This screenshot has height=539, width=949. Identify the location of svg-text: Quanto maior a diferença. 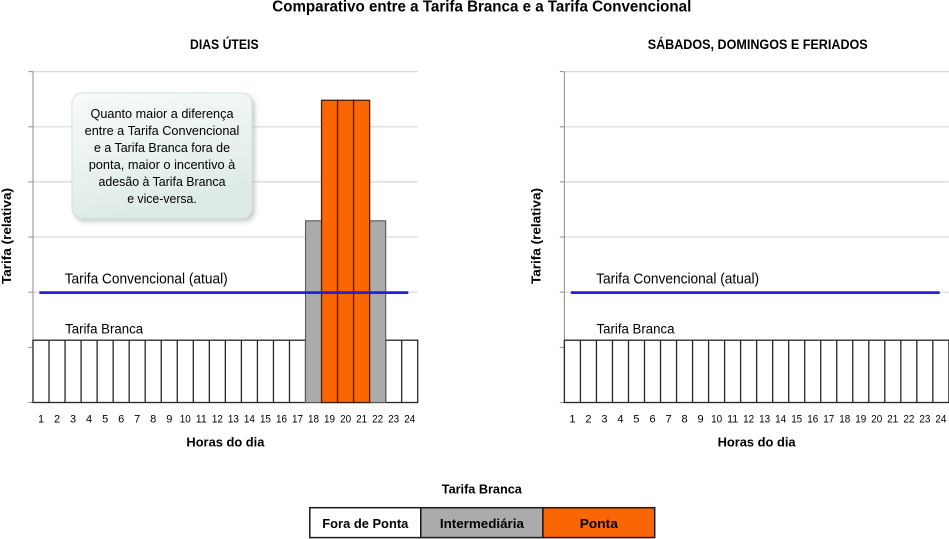
(163, 113).